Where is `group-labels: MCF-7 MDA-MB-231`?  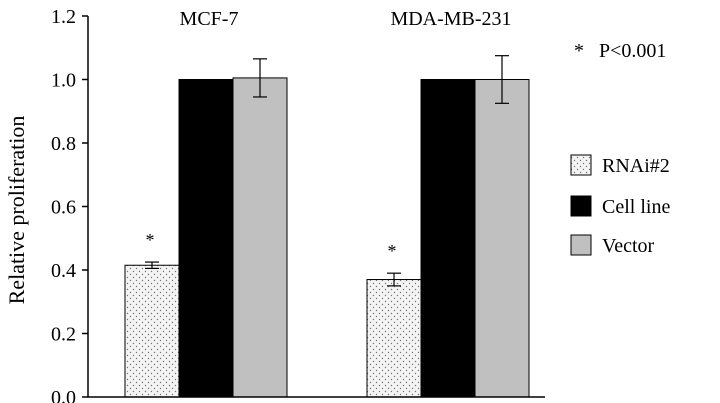
group-labels: MCF-7 MDA-MB-231 is located at coordinates (346, 19).